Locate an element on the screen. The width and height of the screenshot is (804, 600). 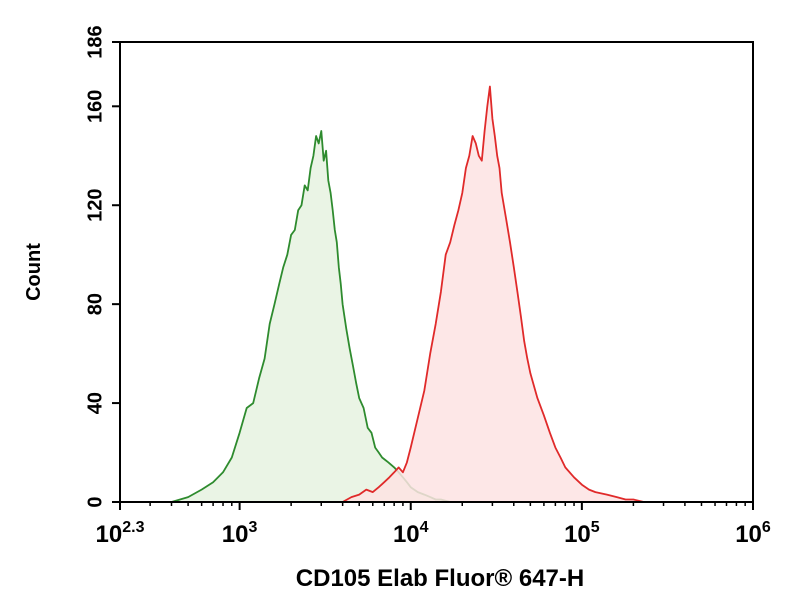
x-tick-label: 10³ is located at coordinates (240, 533).